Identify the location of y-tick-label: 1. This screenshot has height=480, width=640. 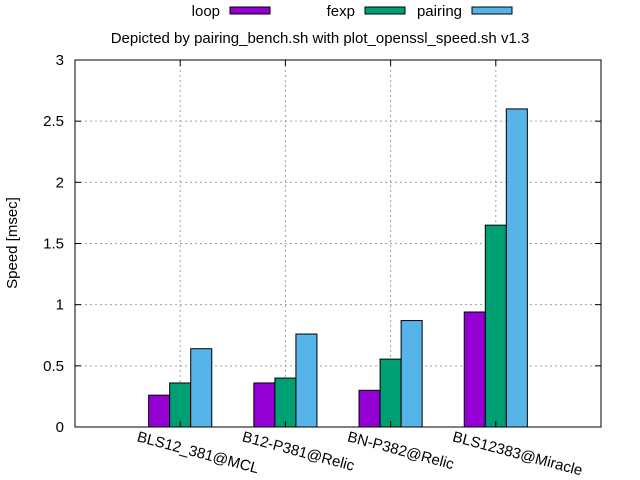
(60, 305).